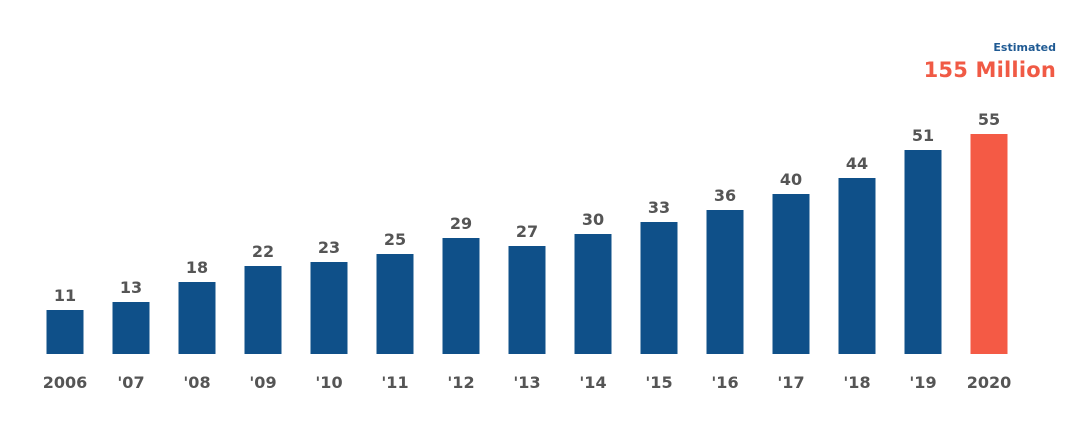  I want to click on data-label-1: 13, so click(131, 287).